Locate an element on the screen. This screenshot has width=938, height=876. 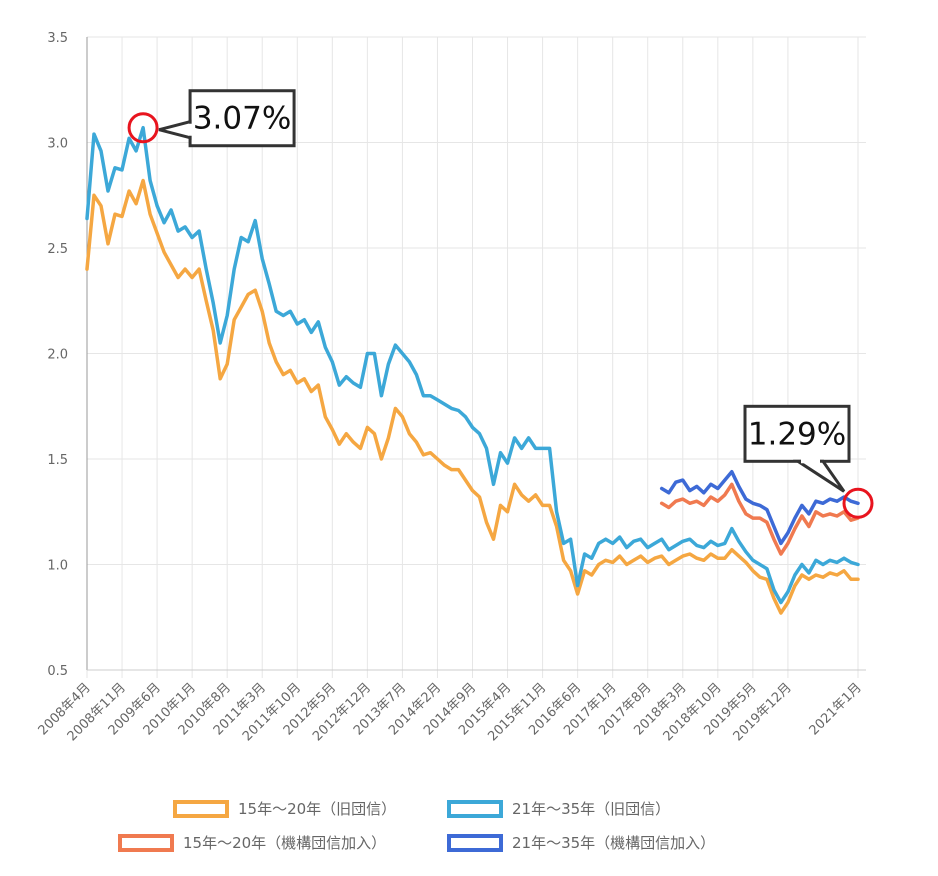
callout-value: 3.07% is located at coordinates (242, 119).